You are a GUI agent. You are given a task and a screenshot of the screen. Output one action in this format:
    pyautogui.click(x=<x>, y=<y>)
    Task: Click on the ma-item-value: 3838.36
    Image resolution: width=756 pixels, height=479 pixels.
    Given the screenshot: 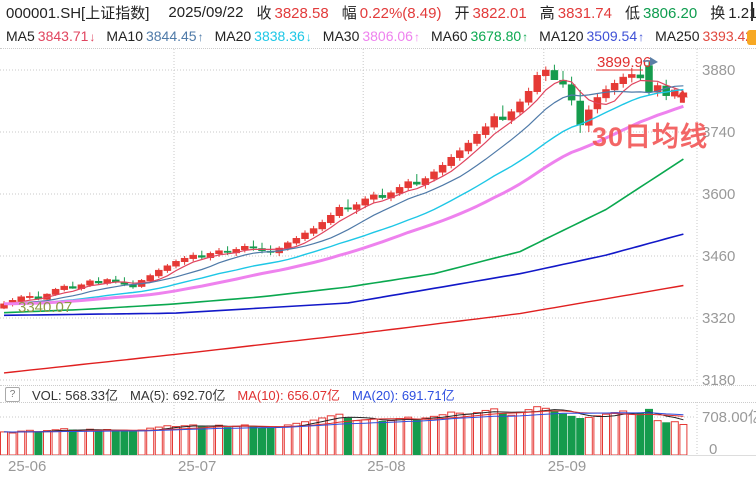 What is the action you would take?
    pyautogui.click(x=279, y=36)
    